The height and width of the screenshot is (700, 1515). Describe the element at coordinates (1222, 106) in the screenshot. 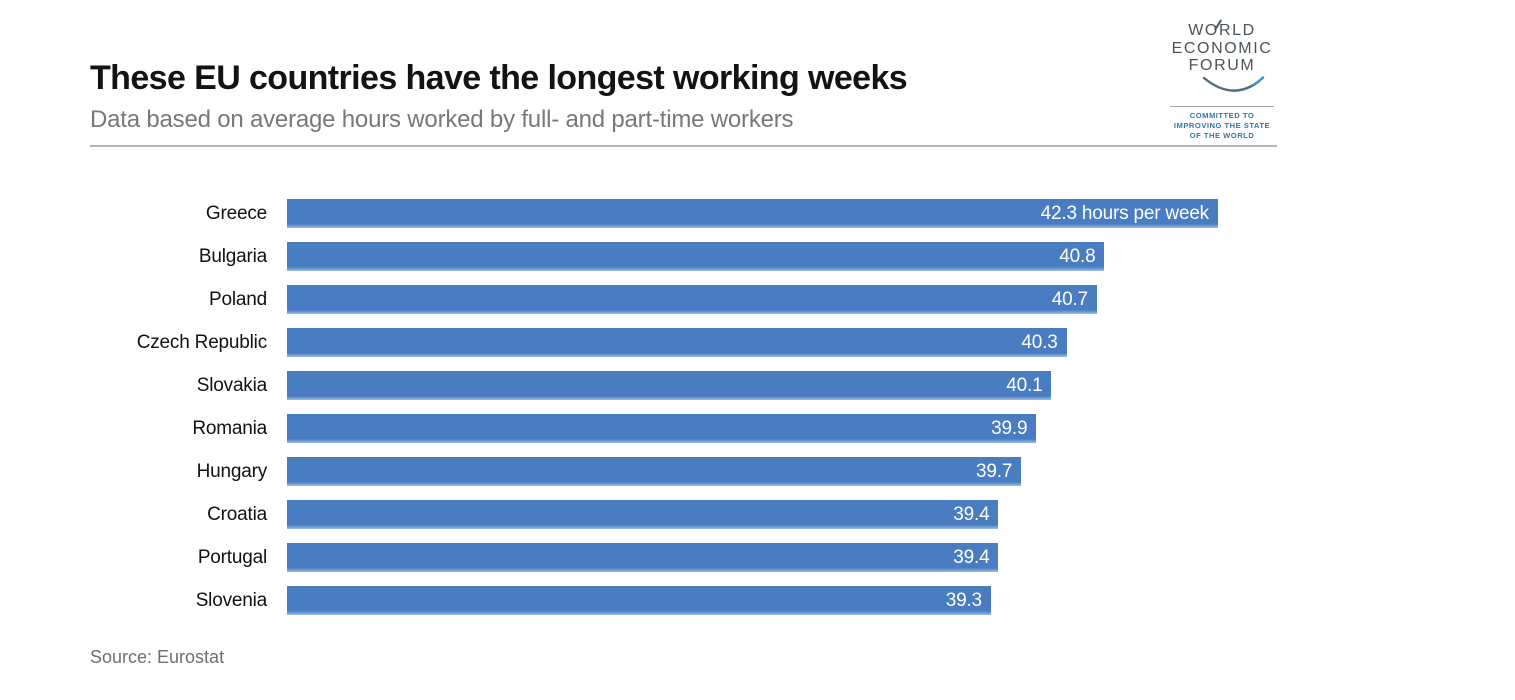

I see `wef-logo-rule` at that location.